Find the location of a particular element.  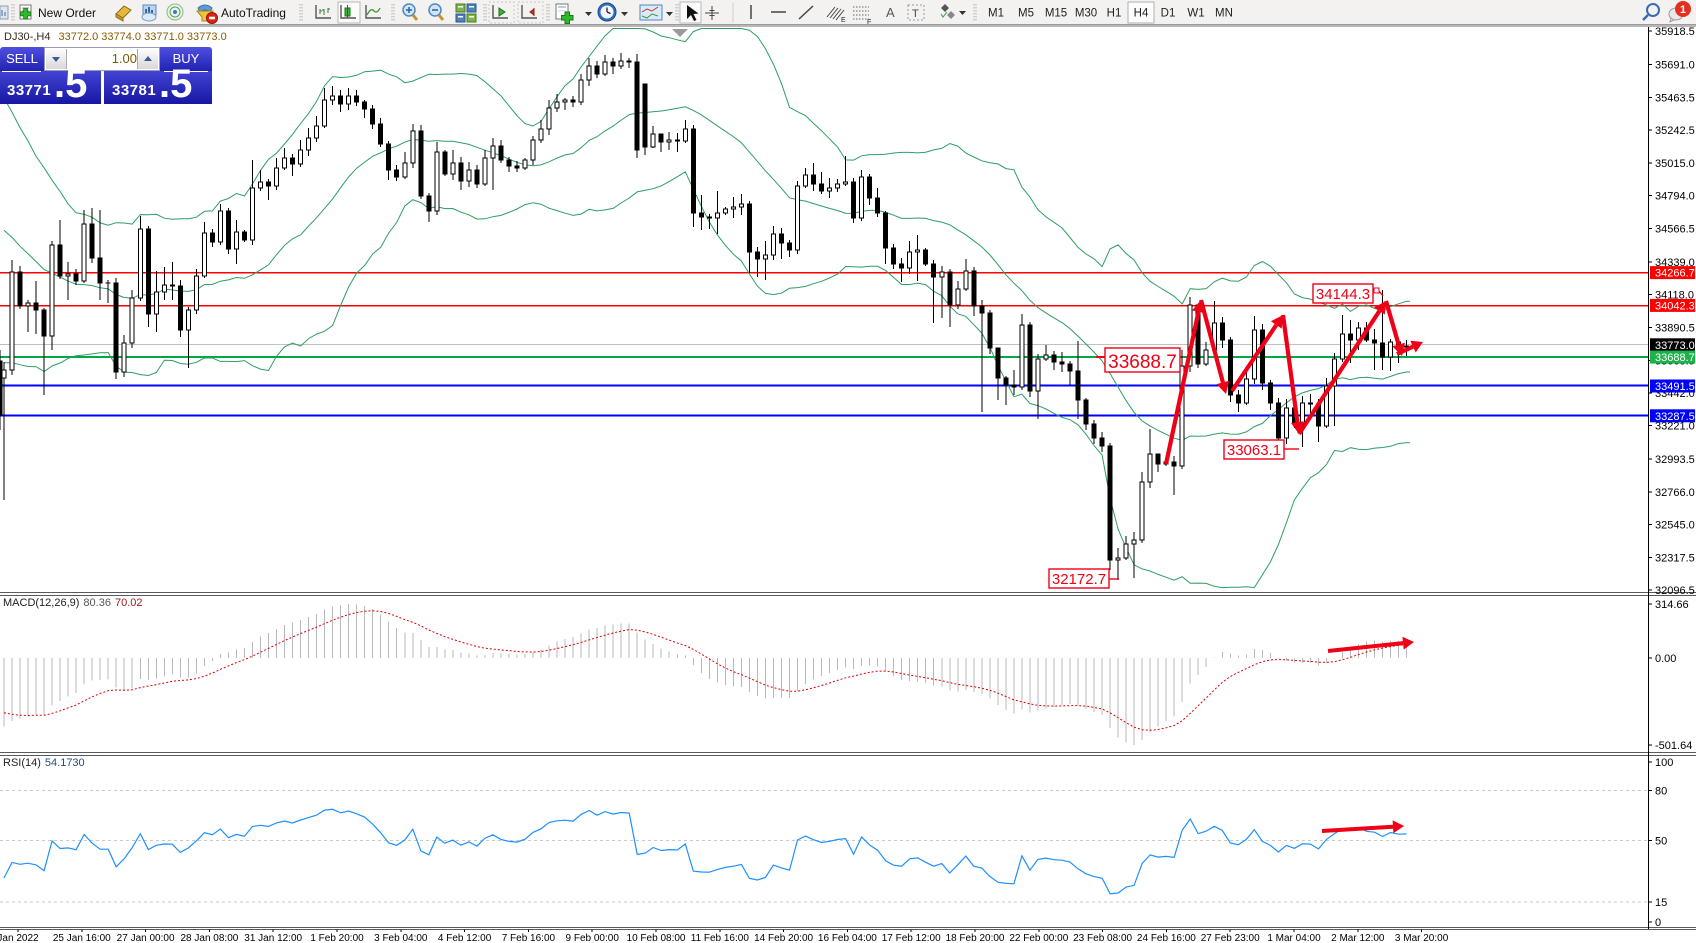

svg-text: 11 Feb 16:00 is located at coordinates (720, 938).